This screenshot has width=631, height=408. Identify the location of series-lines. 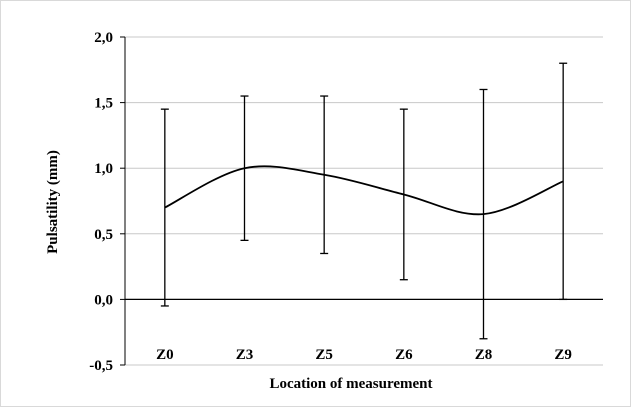
(364, 190).